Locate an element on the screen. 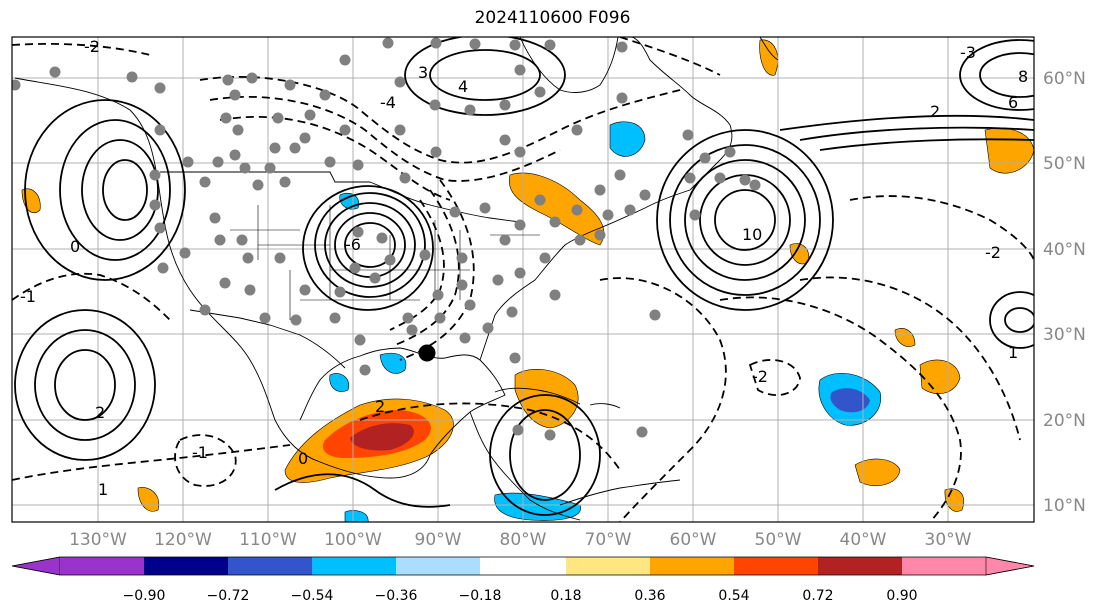  cuba is located at coordinates (537, 396).